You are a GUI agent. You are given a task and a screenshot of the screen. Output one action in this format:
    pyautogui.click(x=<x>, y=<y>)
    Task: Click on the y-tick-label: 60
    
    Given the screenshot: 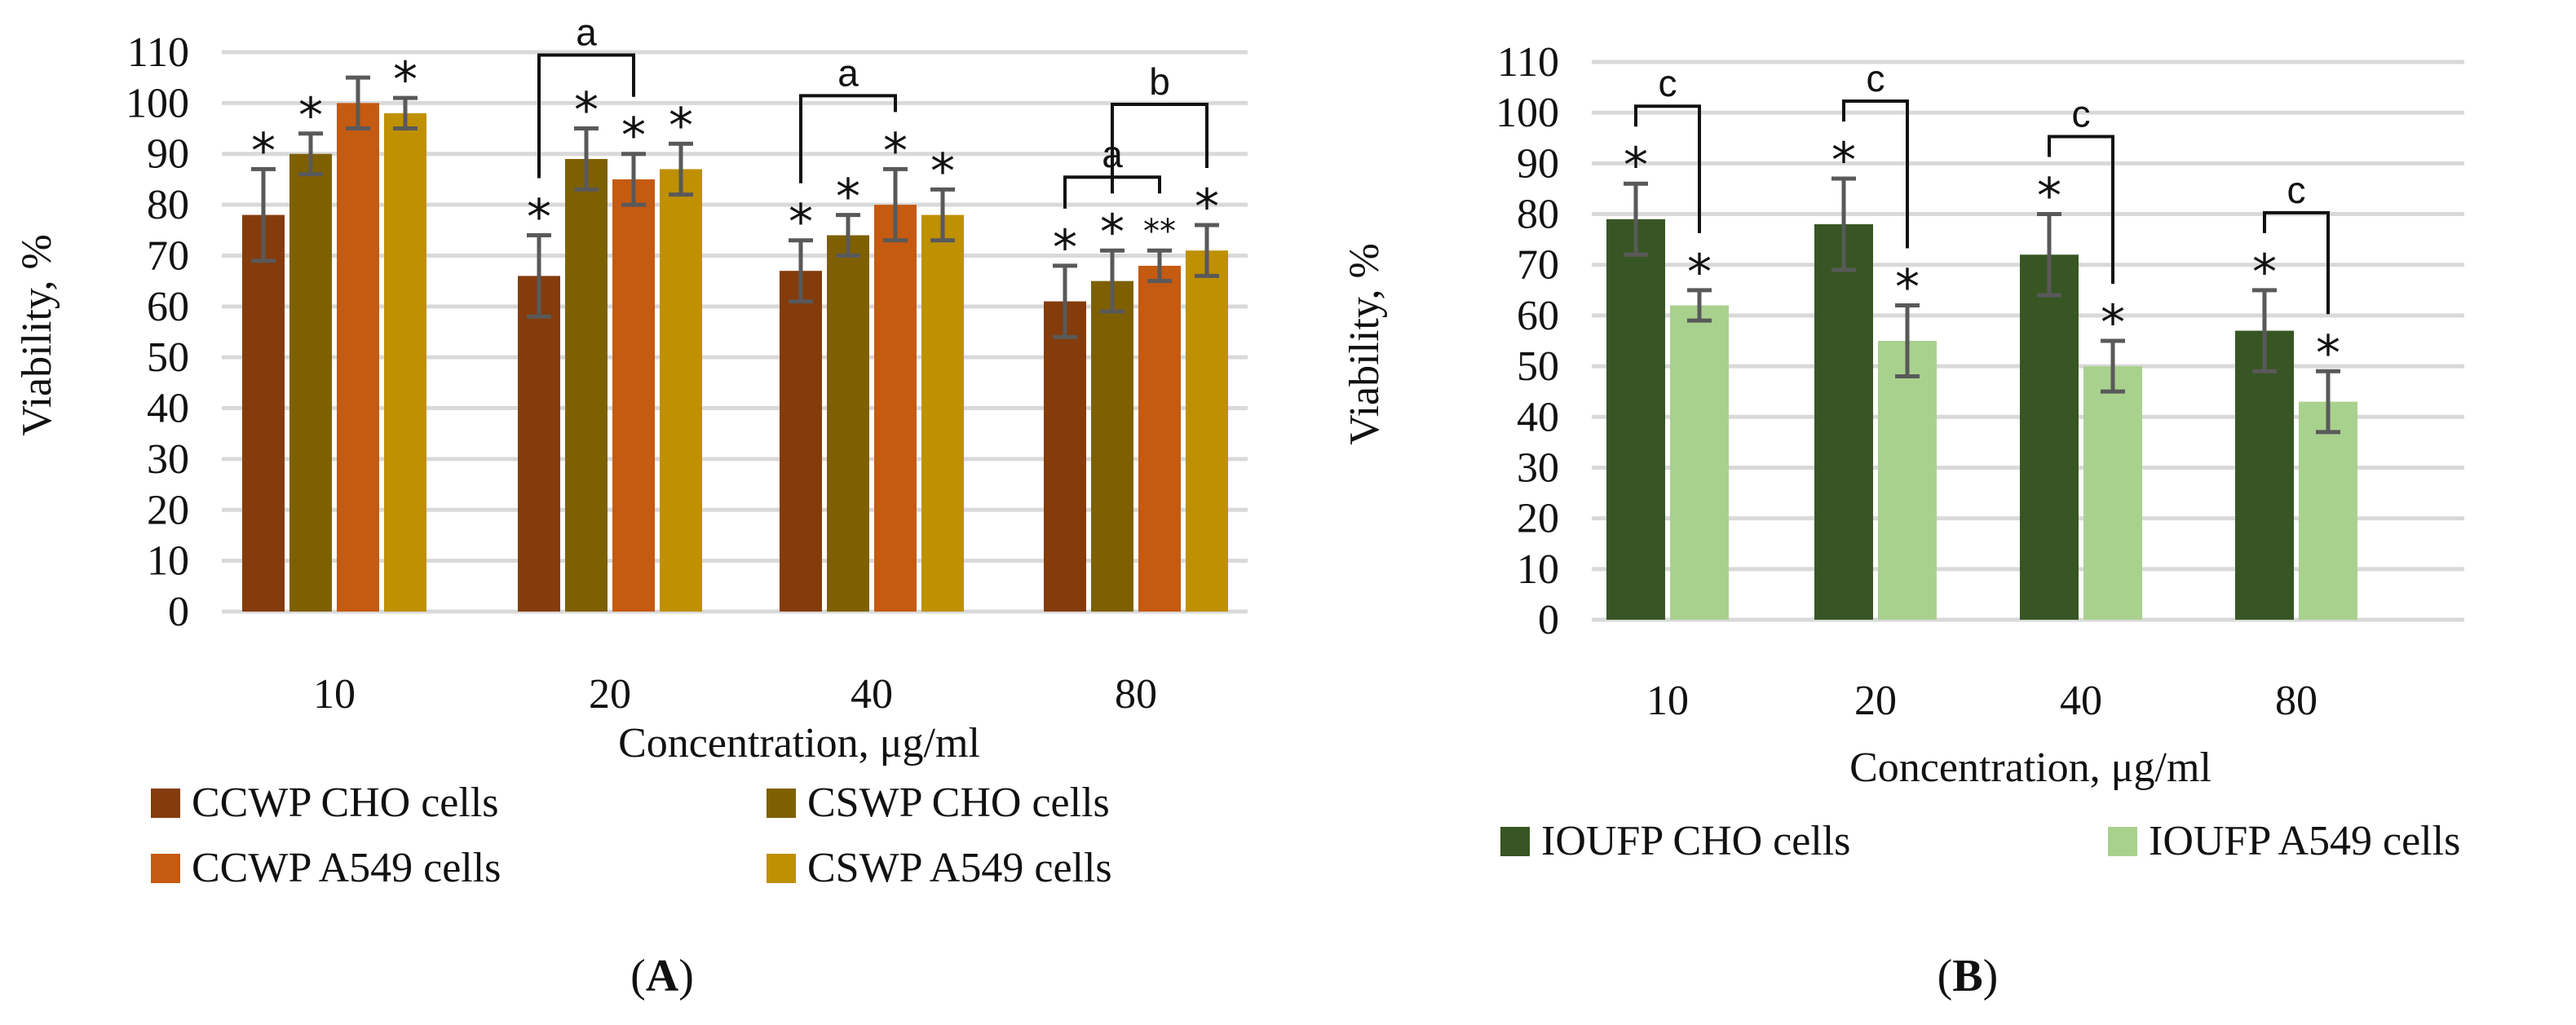 What is the action you would take?
    pyautogui.click(x=168, y=307)
    